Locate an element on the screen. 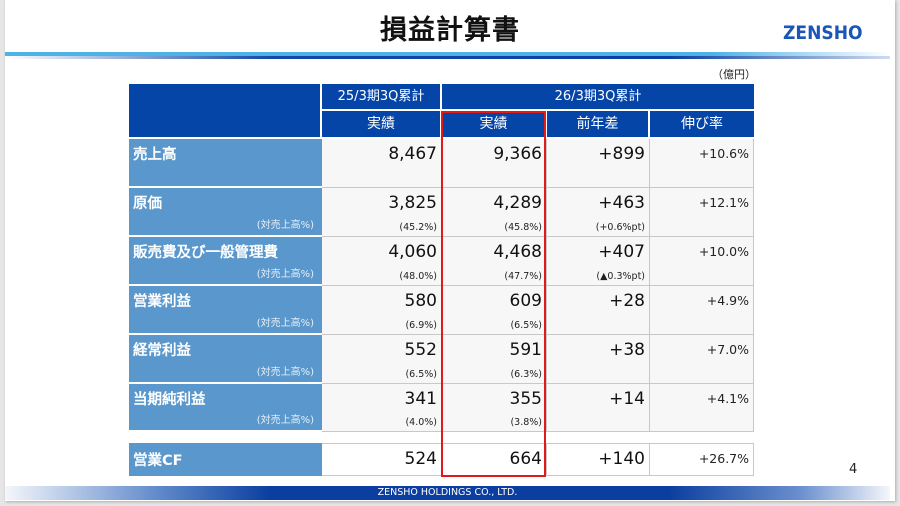  prev-actual-value: 8,467 is located at coordinates (412, 154).